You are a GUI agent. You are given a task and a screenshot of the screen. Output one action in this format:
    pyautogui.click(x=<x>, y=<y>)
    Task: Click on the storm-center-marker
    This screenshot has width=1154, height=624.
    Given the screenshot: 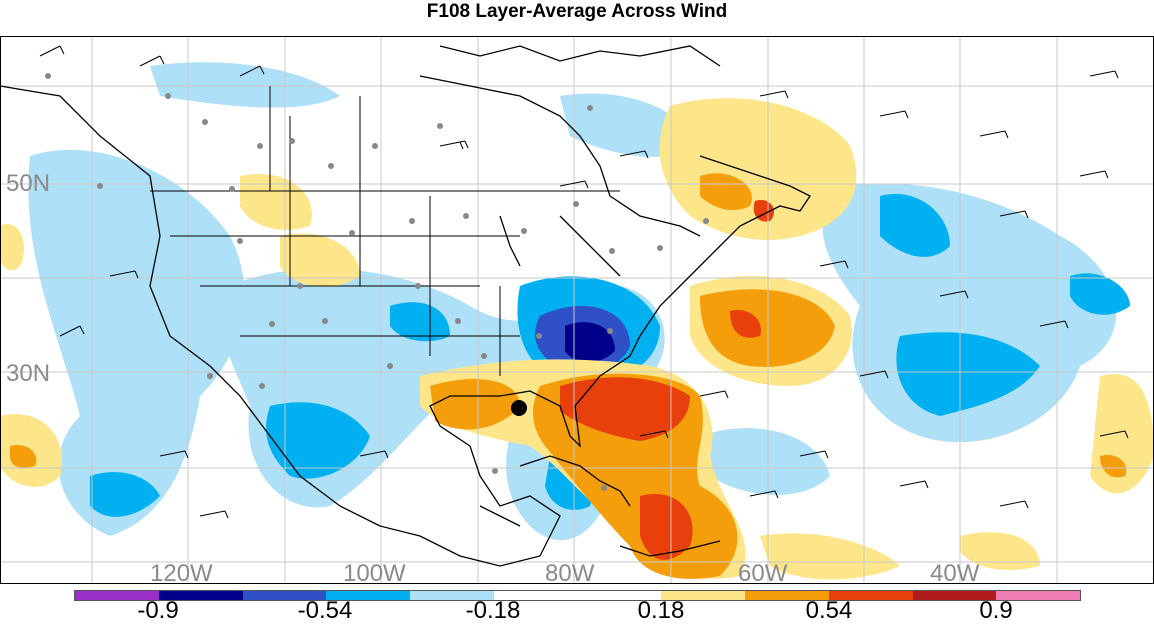 What is the action you would take?
    pyautogui.click(x=519, y=408)
    